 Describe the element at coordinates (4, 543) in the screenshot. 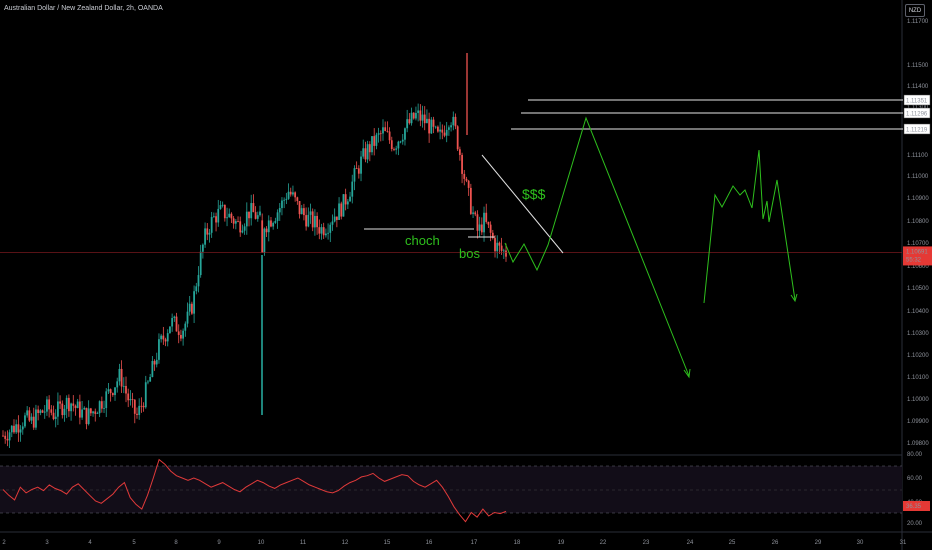

I see `time-tick: 2` at that location.